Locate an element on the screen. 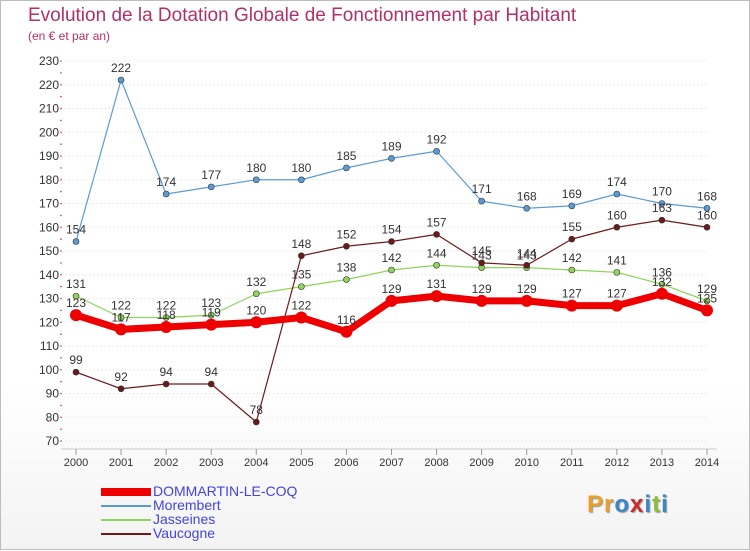 Image resolution: width=750 pixels, height=551 pixels. data-label: 119 is located at coordinates (211, 313).